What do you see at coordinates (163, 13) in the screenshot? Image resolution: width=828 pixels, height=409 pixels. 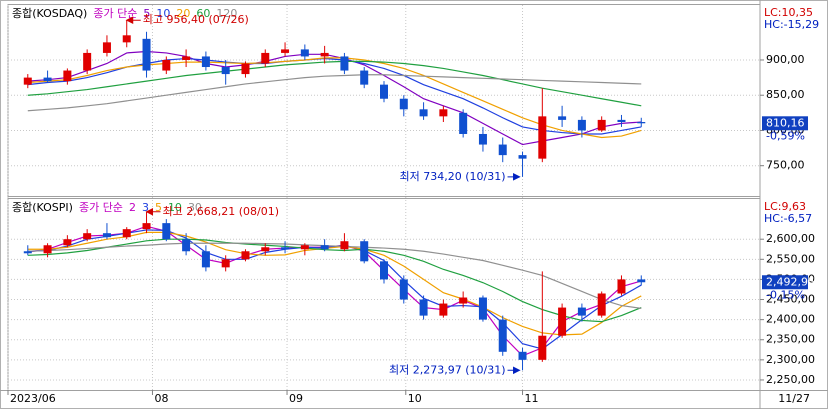 I see `legend-entry: 10` at bounding box center [163, 13].